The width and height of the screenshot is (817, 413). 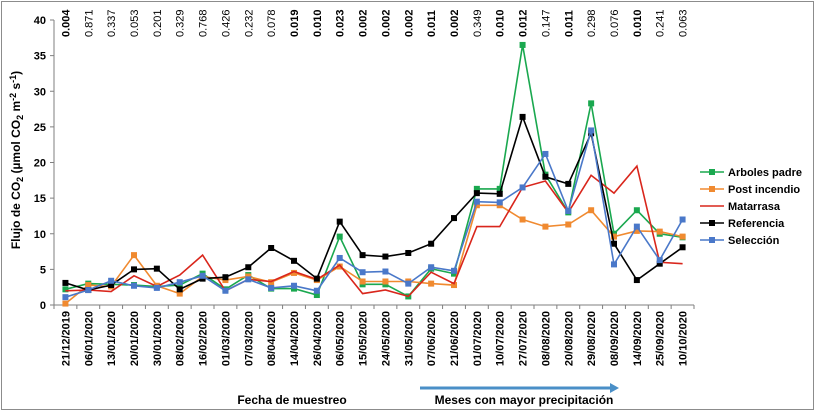 I want to click on x-axis-label: Fecha de muestreo, so click(x=291, y=400).